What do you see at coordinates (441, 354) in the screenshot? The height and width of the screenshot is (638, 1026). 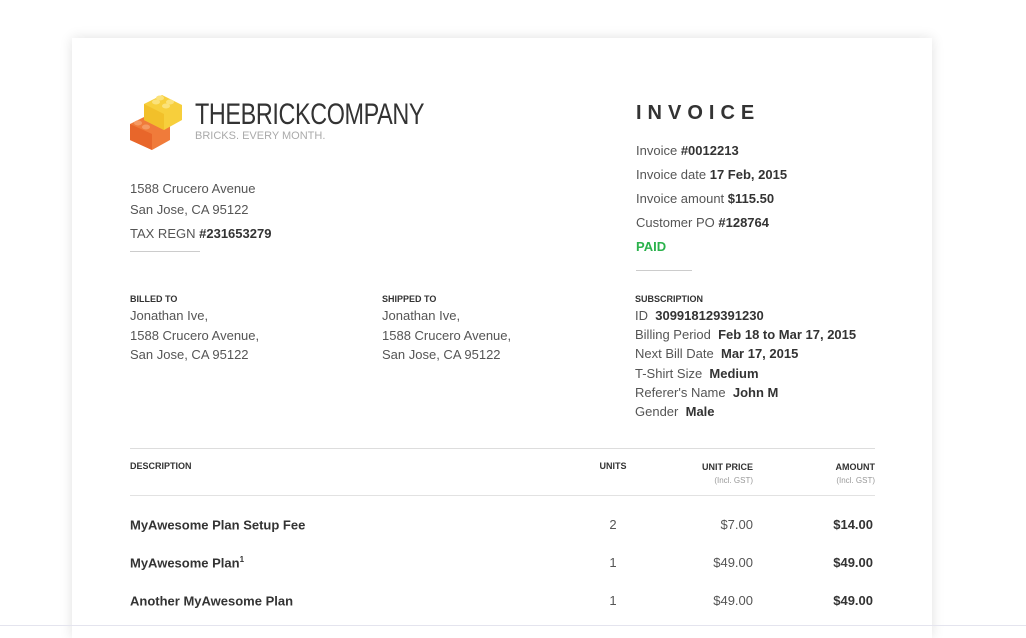 I see `shipped-to-line: San Jose, CA 95122` at bounding box center [441, 354].